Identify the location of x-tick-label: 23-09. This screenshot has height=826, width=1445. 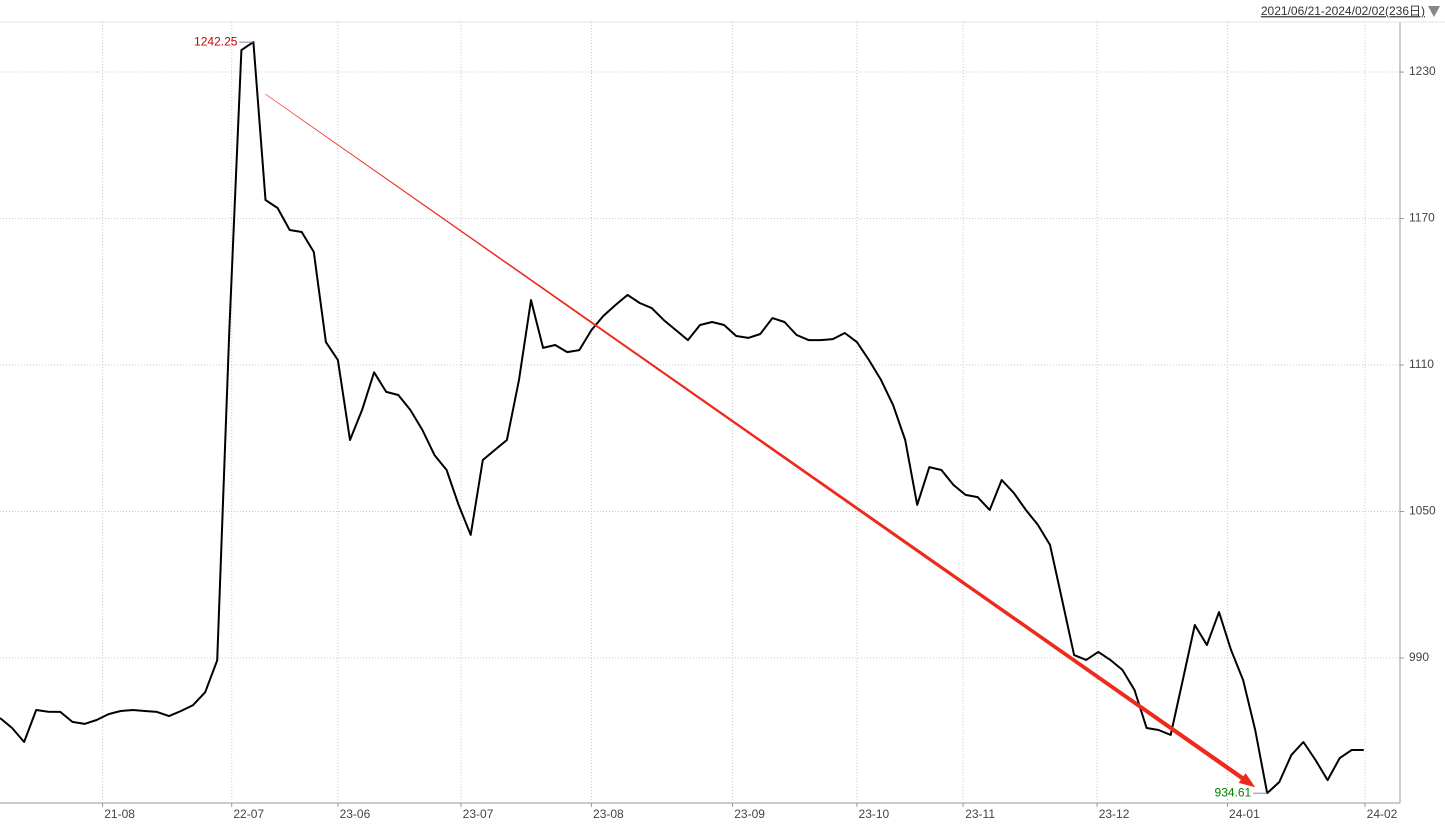
(749, 814).